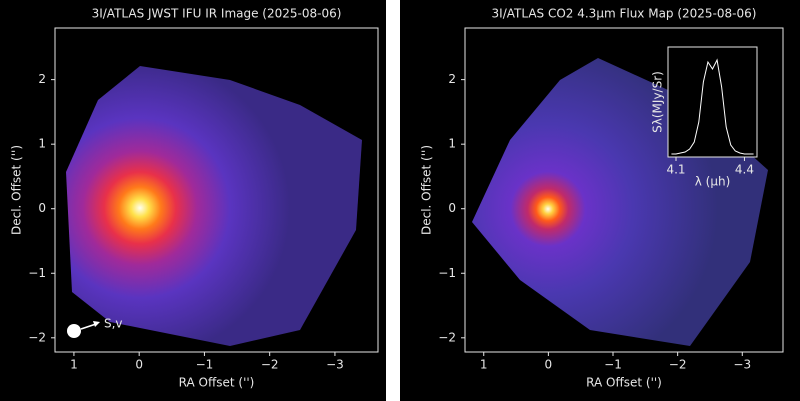 The height and width of the screenshot is (401, 800). I want to click on inset-background, so click(712, 102).